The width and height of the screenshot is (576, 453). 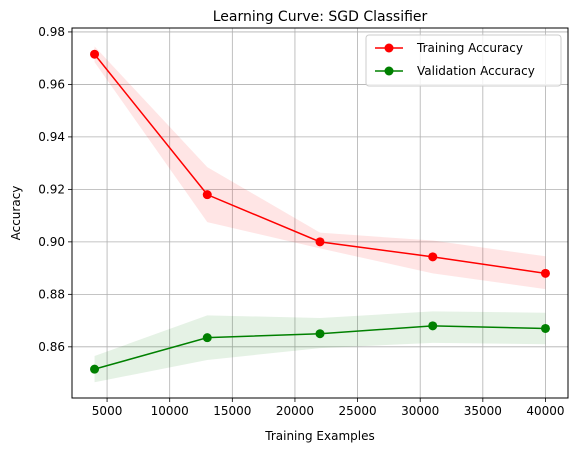 What do you see at coordinates (389, 48) in the screenshot?
I see `legend-training-marker` at bounding box center [389, 48].